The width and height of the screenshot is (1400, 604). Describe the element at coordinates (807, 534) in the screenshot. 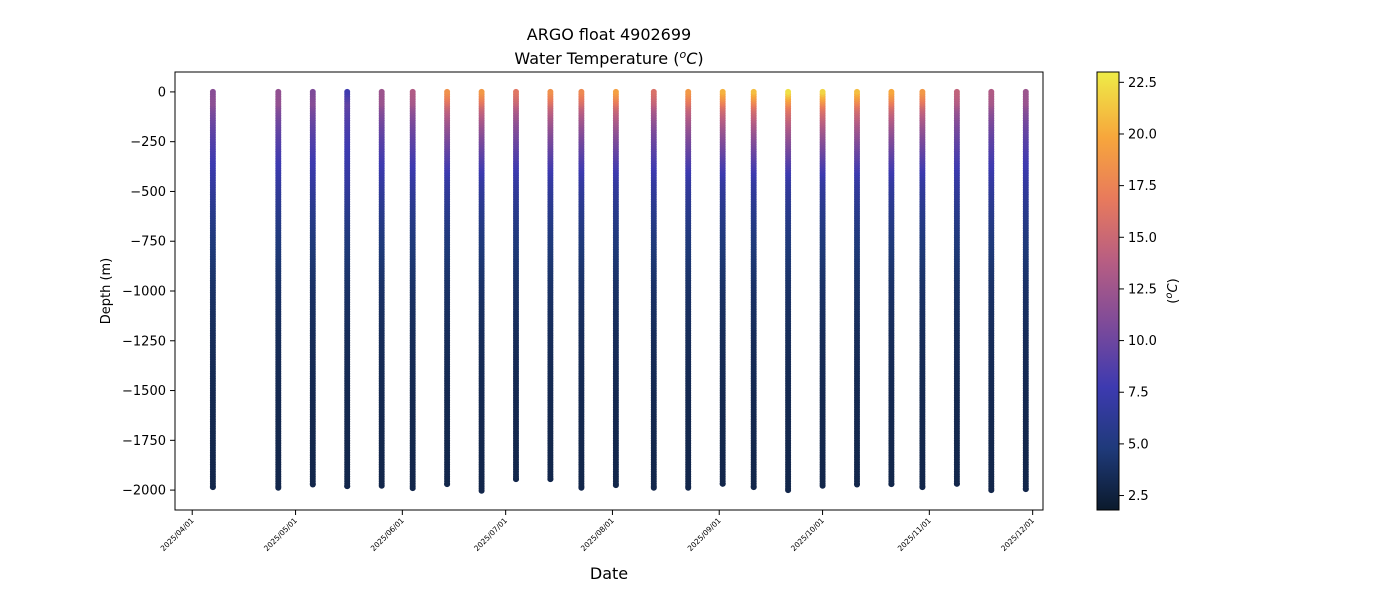

I see `x-tick-label: 2025/10/01` at that location.